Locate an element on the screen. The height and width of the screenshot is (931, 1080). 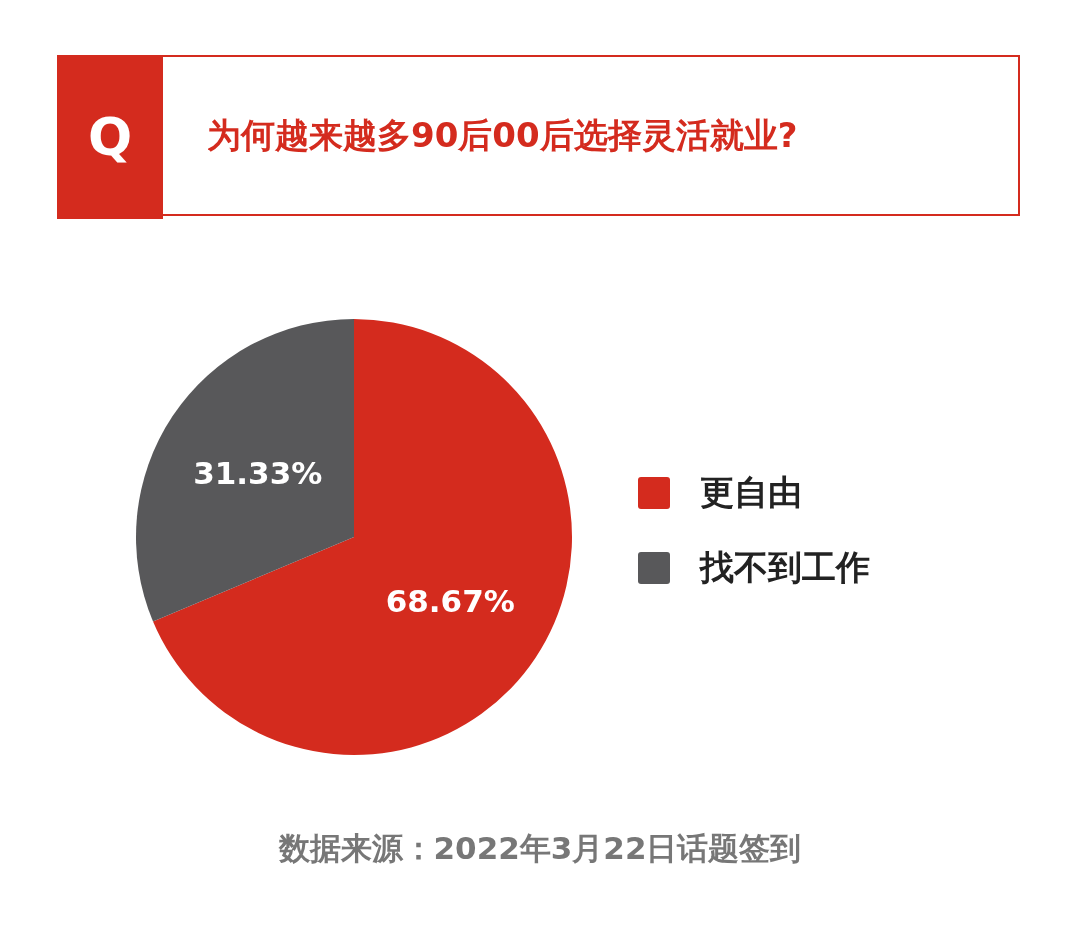
pie-slice is located at coordinates (245, 470).